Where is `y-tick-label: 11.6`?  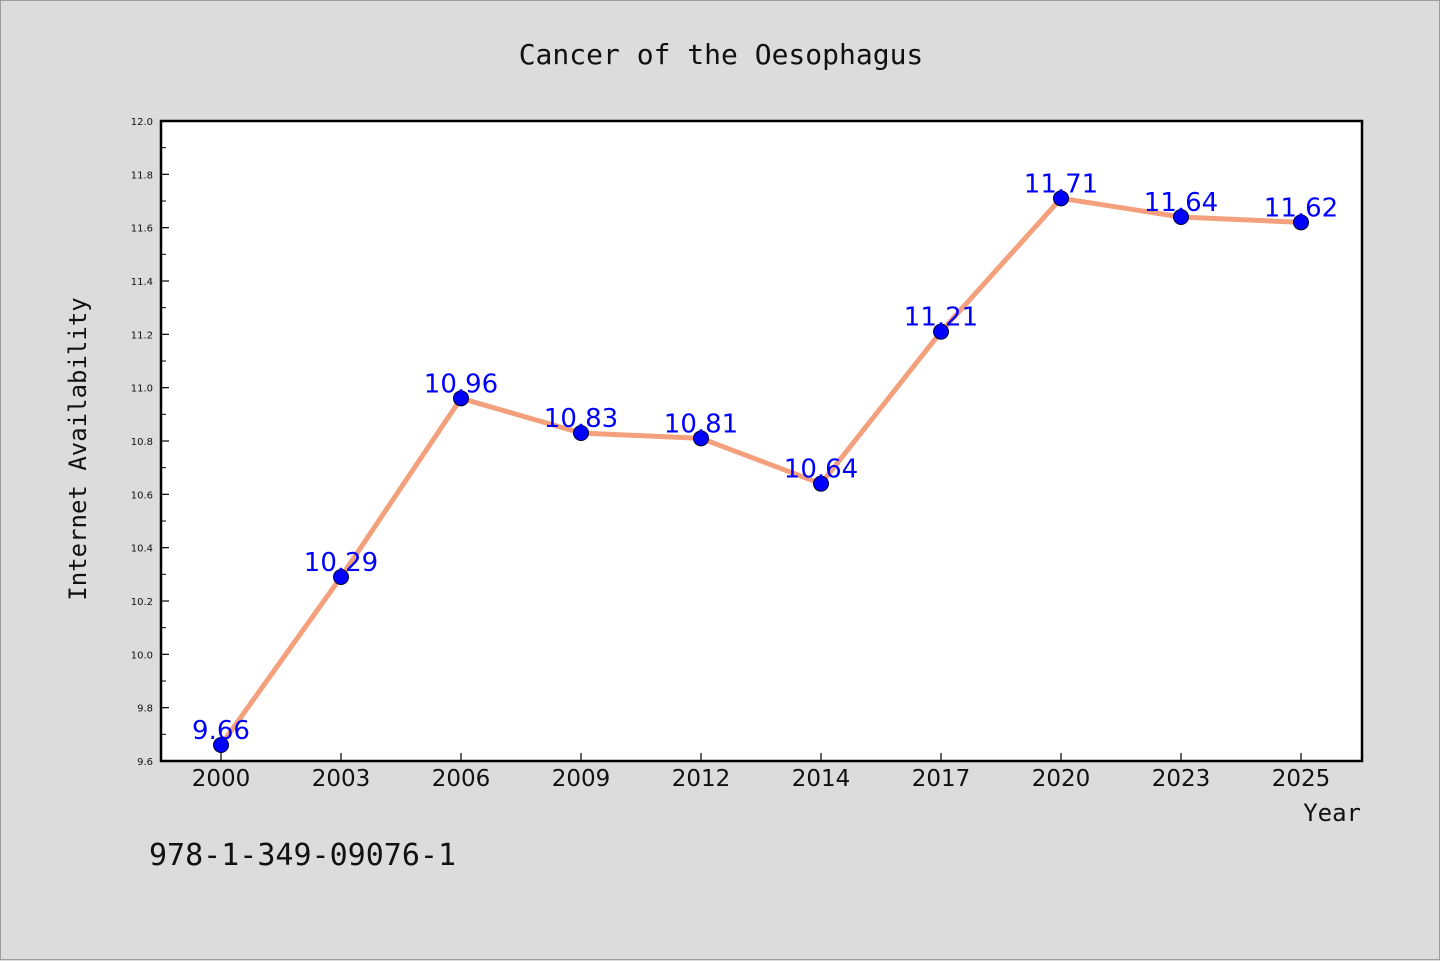 y-tick-label: 11.6 is located at coordinates (142, 229).